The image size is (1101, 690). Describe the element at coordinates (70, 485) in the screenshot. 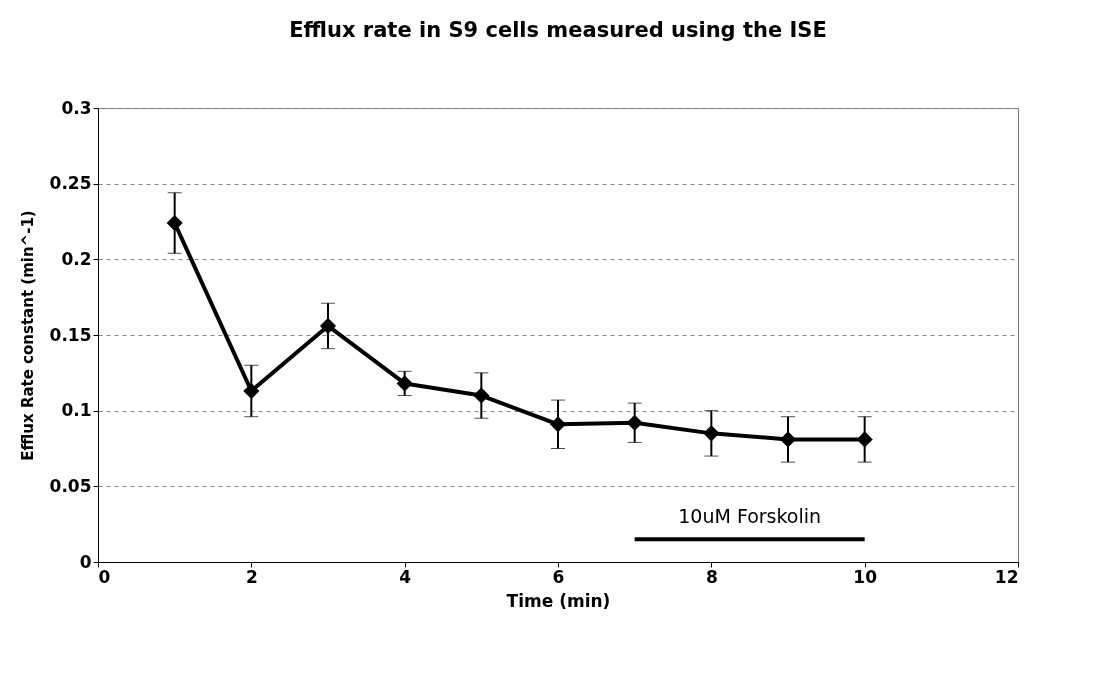

I see `y-tick-label: 0.05` at that location.